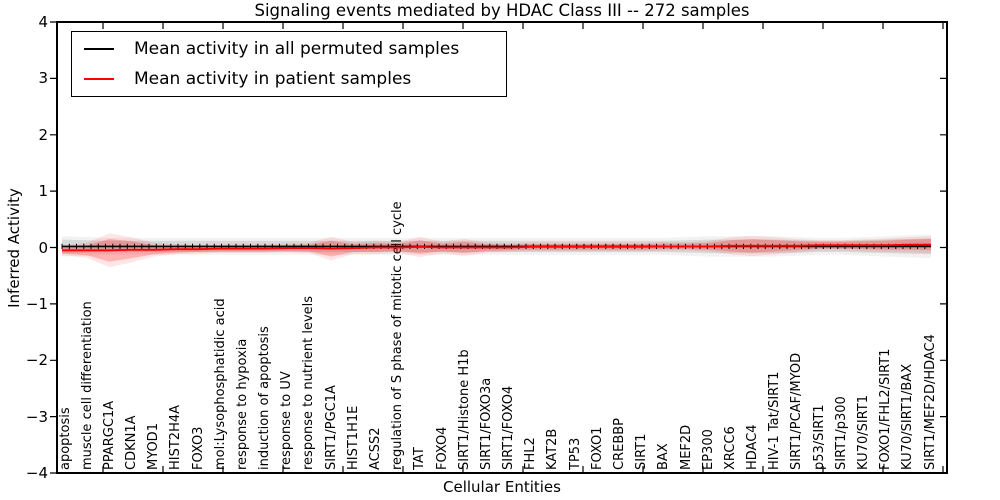 The image size is (1000, 500). What do you see at coordinates (132, 442) in the screenshot?
I see `x-tick-label: CDKN1A` at bounding box center [132, 442].